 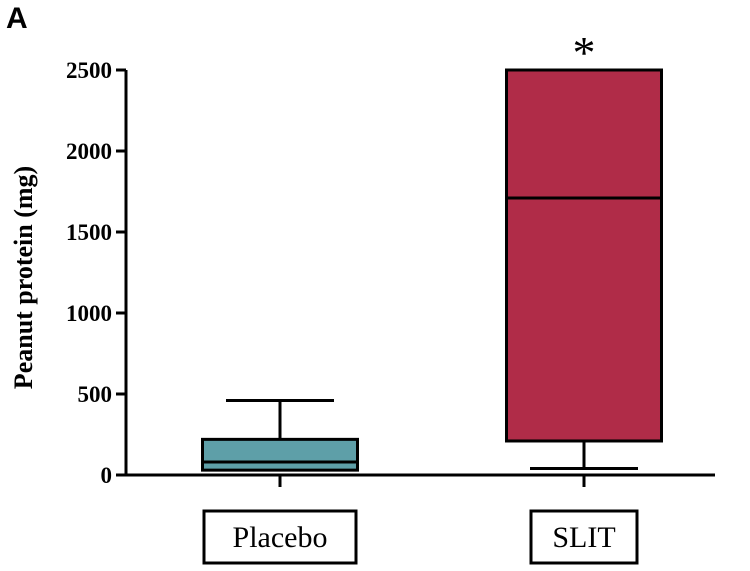 I want to click on y-tick-label: 2500, so click(x=89, y=70).